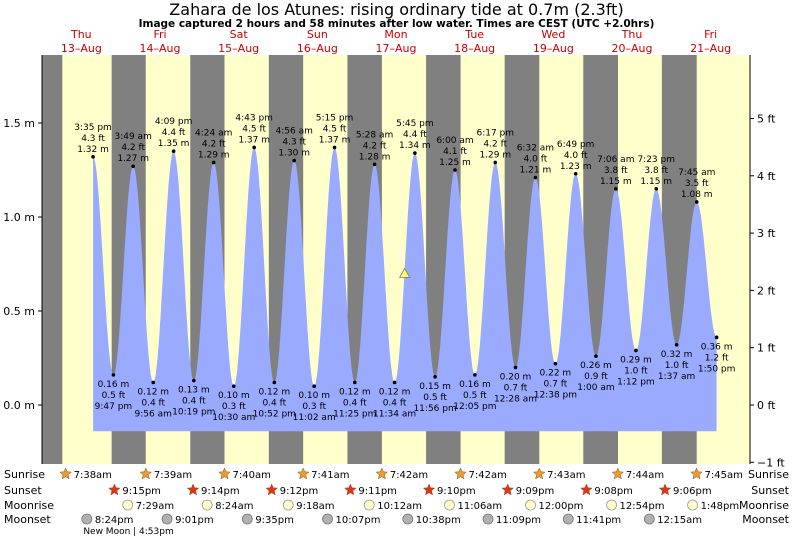  Describe the element at coordinates (153, 414) in the screenshot. I see `low-time-label: 9:56 am` at that location.